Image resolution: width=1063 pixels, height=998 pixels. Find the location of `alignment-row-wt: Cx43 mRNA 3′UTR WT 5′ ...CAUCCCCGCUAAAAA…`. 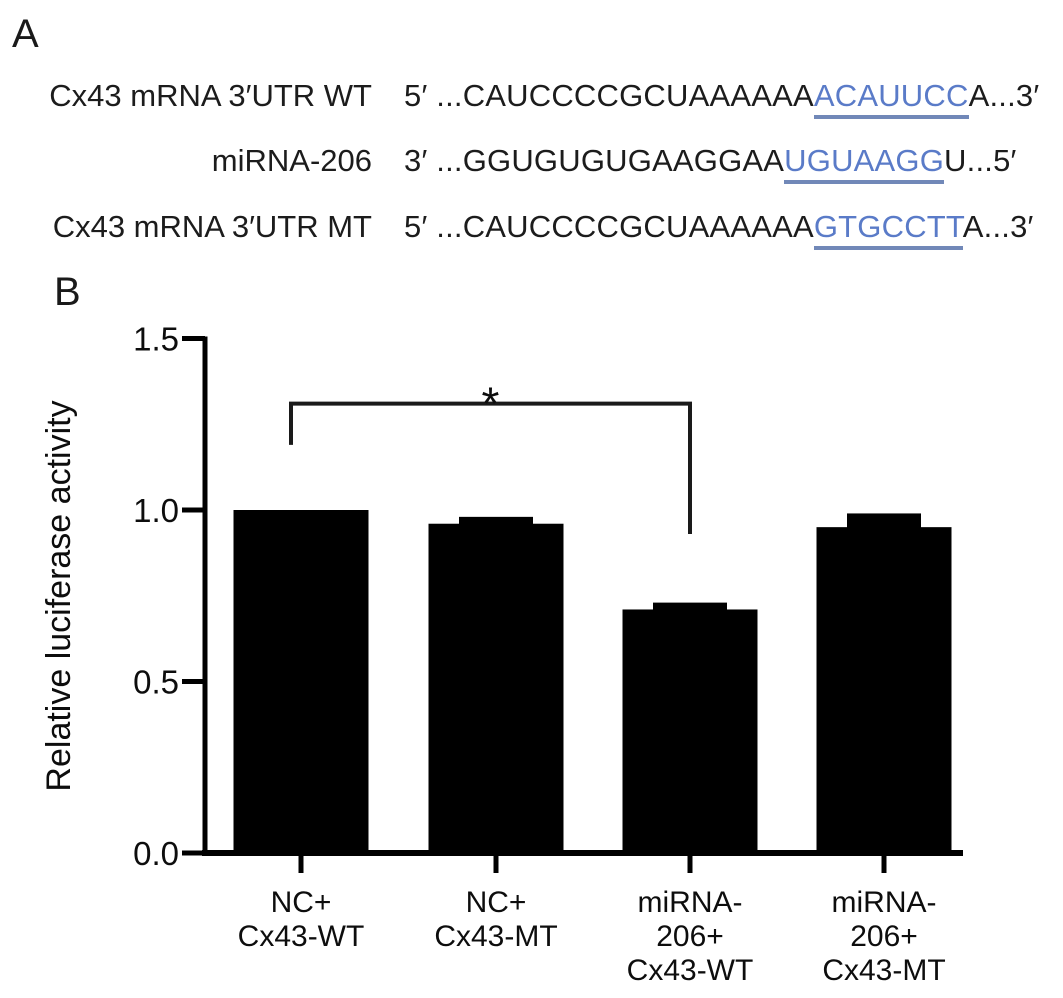

alignment-row-wt: Cx43 mRNA 3′UTR WT 5′ ...CAUCCCCGCUAAAAA… is located at coordinates (531, 98).